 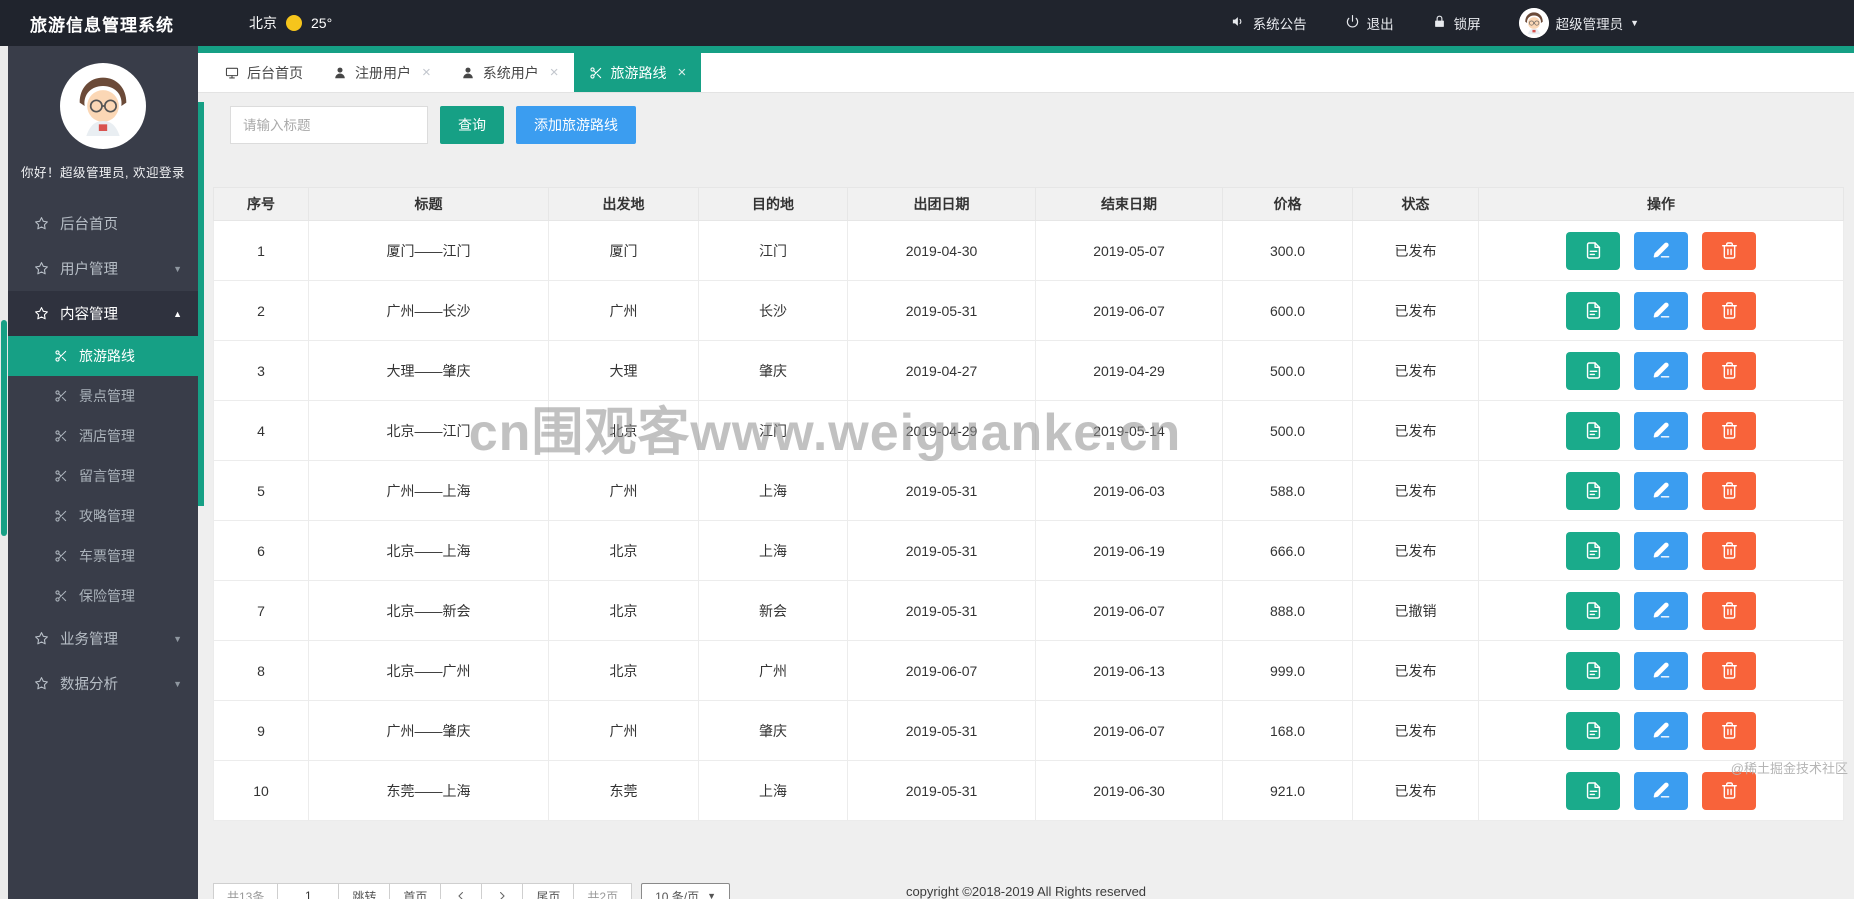 I want to click on sidebar-item-label: 攻略管理, so click(x=107, y=516).